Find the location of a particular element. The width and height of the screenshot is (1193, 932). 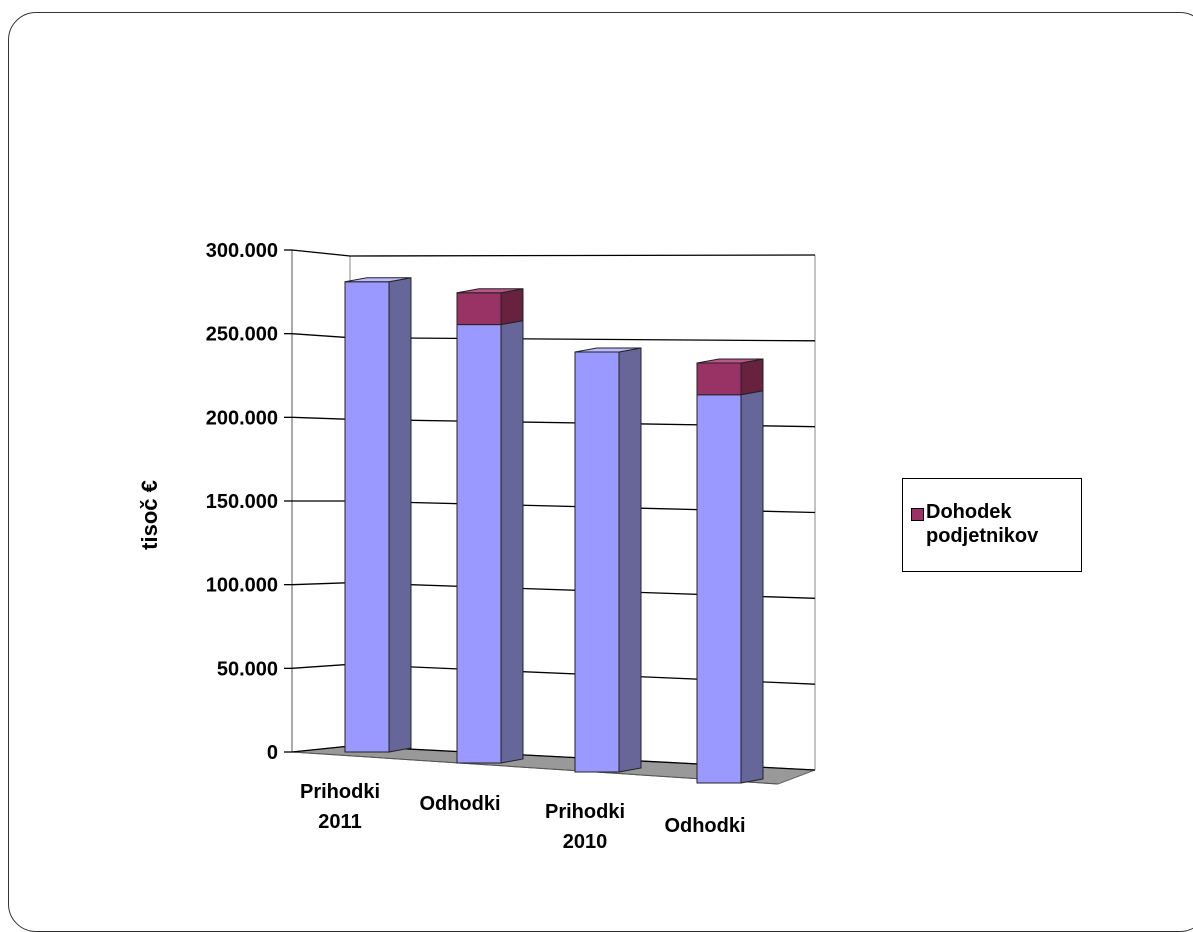

y-tick-label: 100.000 is located at coordinates (242, 586).